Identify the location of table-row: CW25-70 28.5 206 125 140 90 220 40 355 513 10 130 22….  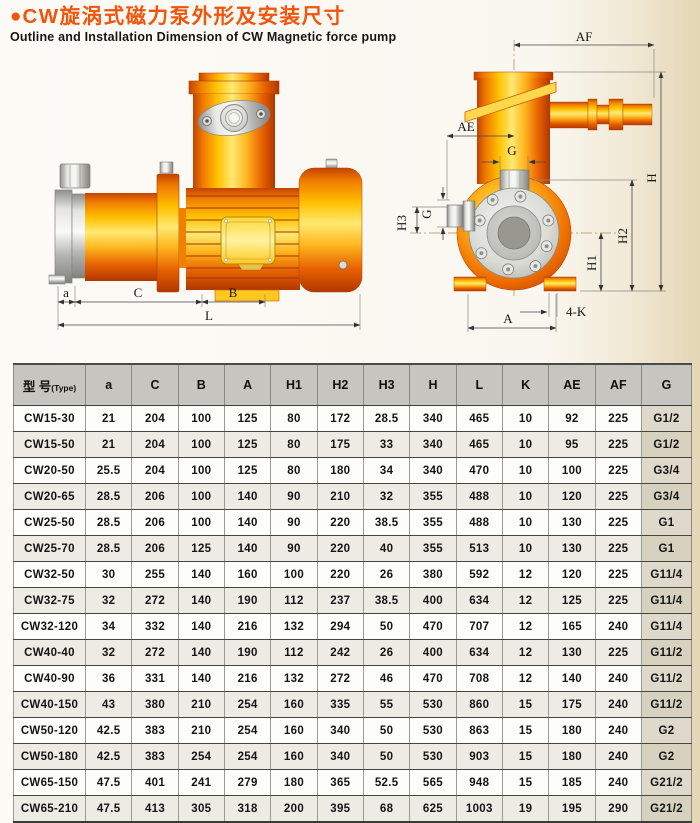
(352, 548).